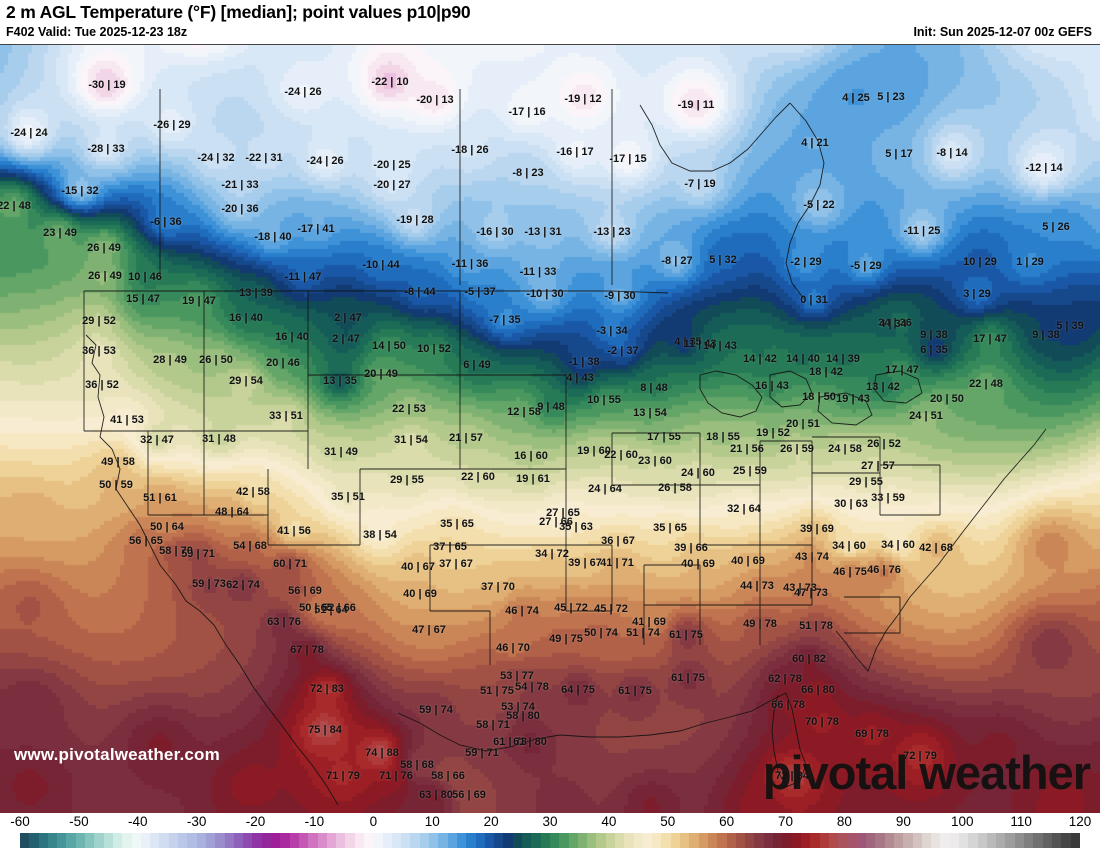 Image resolution: width=1100 pixels, height=850 pixels. Describe the element at coordinates (284, 622) in the screenshot. I see `point-value-label: 63 | 76` at that location.